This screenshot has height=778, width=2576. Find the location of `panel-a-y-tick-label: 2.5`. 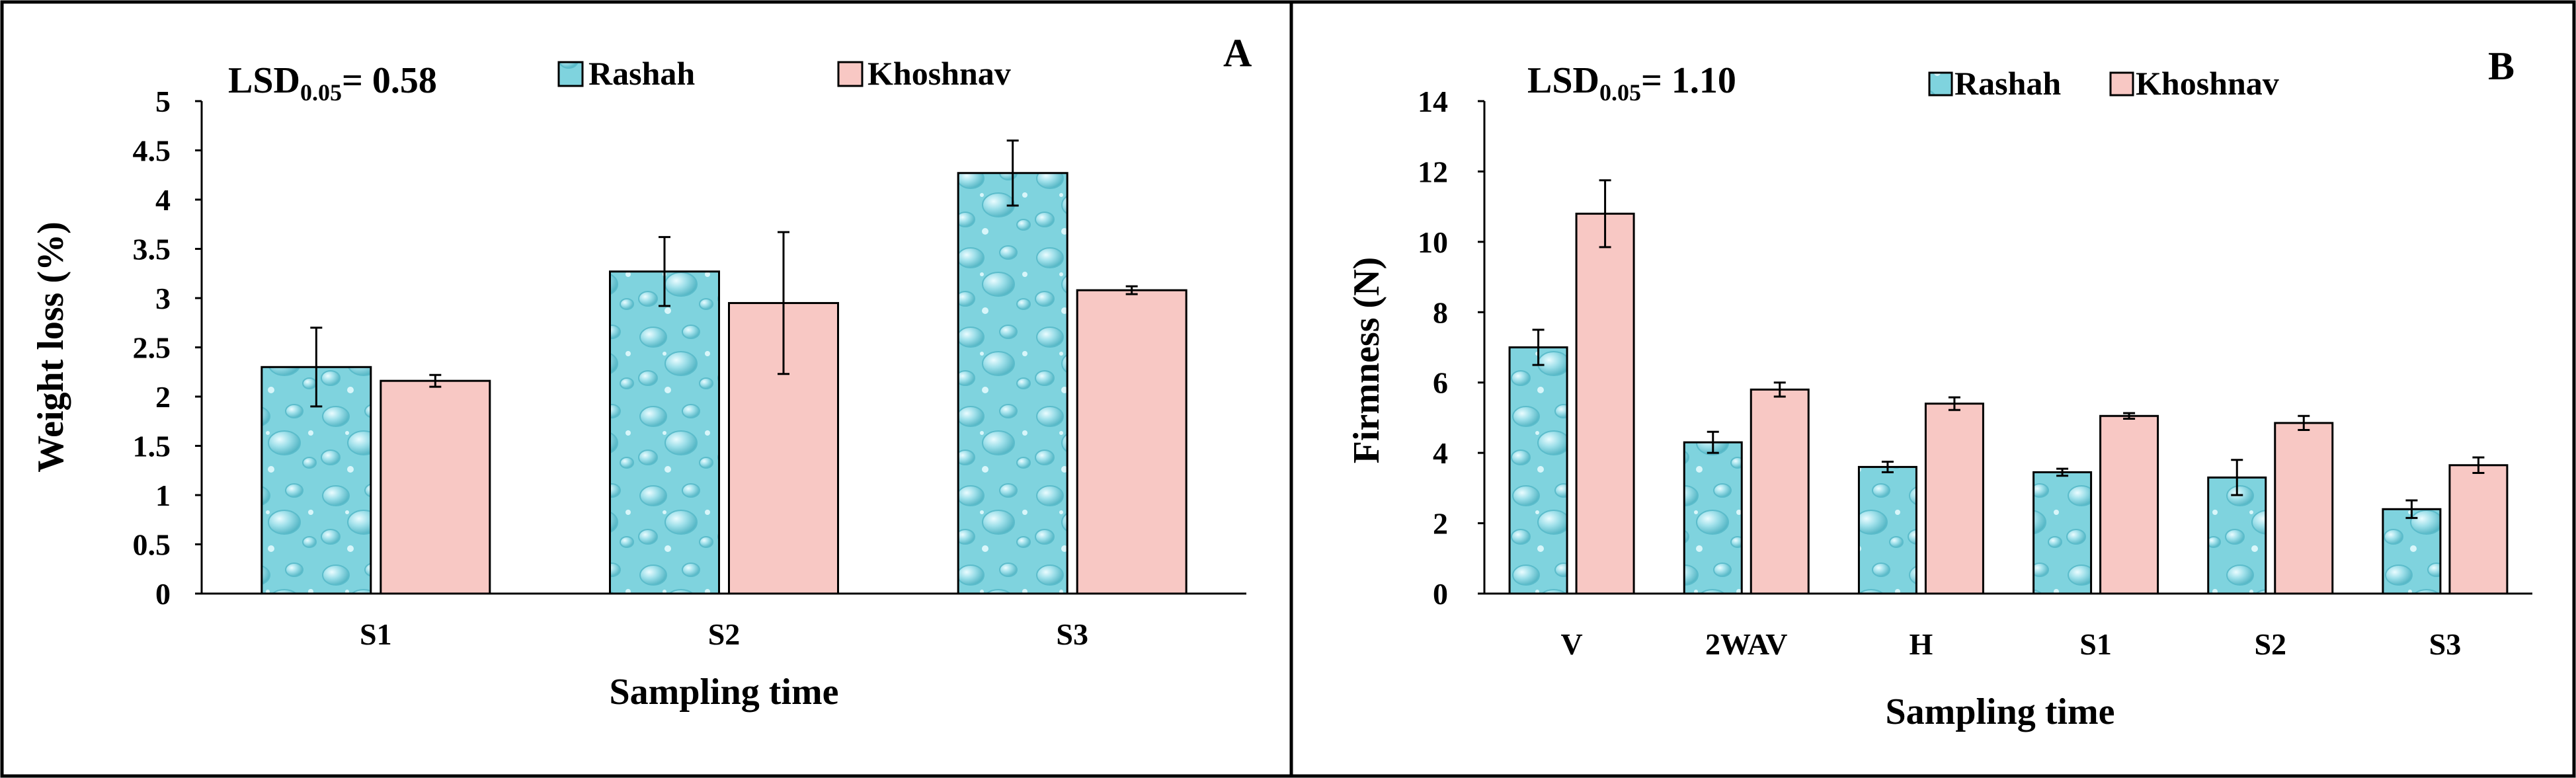

panel-a-y-tick-label: 2.5 is located at coordinates (152, 348).